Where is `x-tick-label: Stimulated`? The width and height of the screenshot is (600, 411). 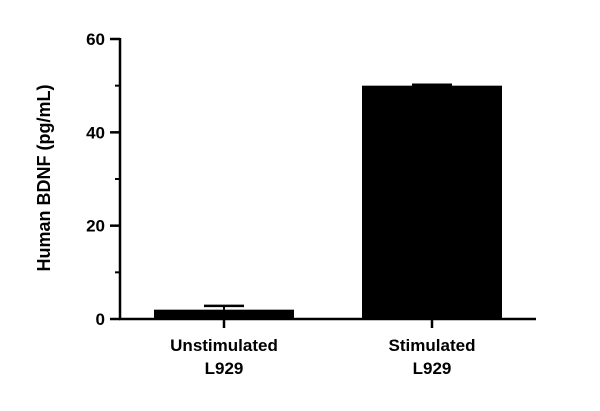 x-tick-label: Stimulated is located at coordinates (432, 345).